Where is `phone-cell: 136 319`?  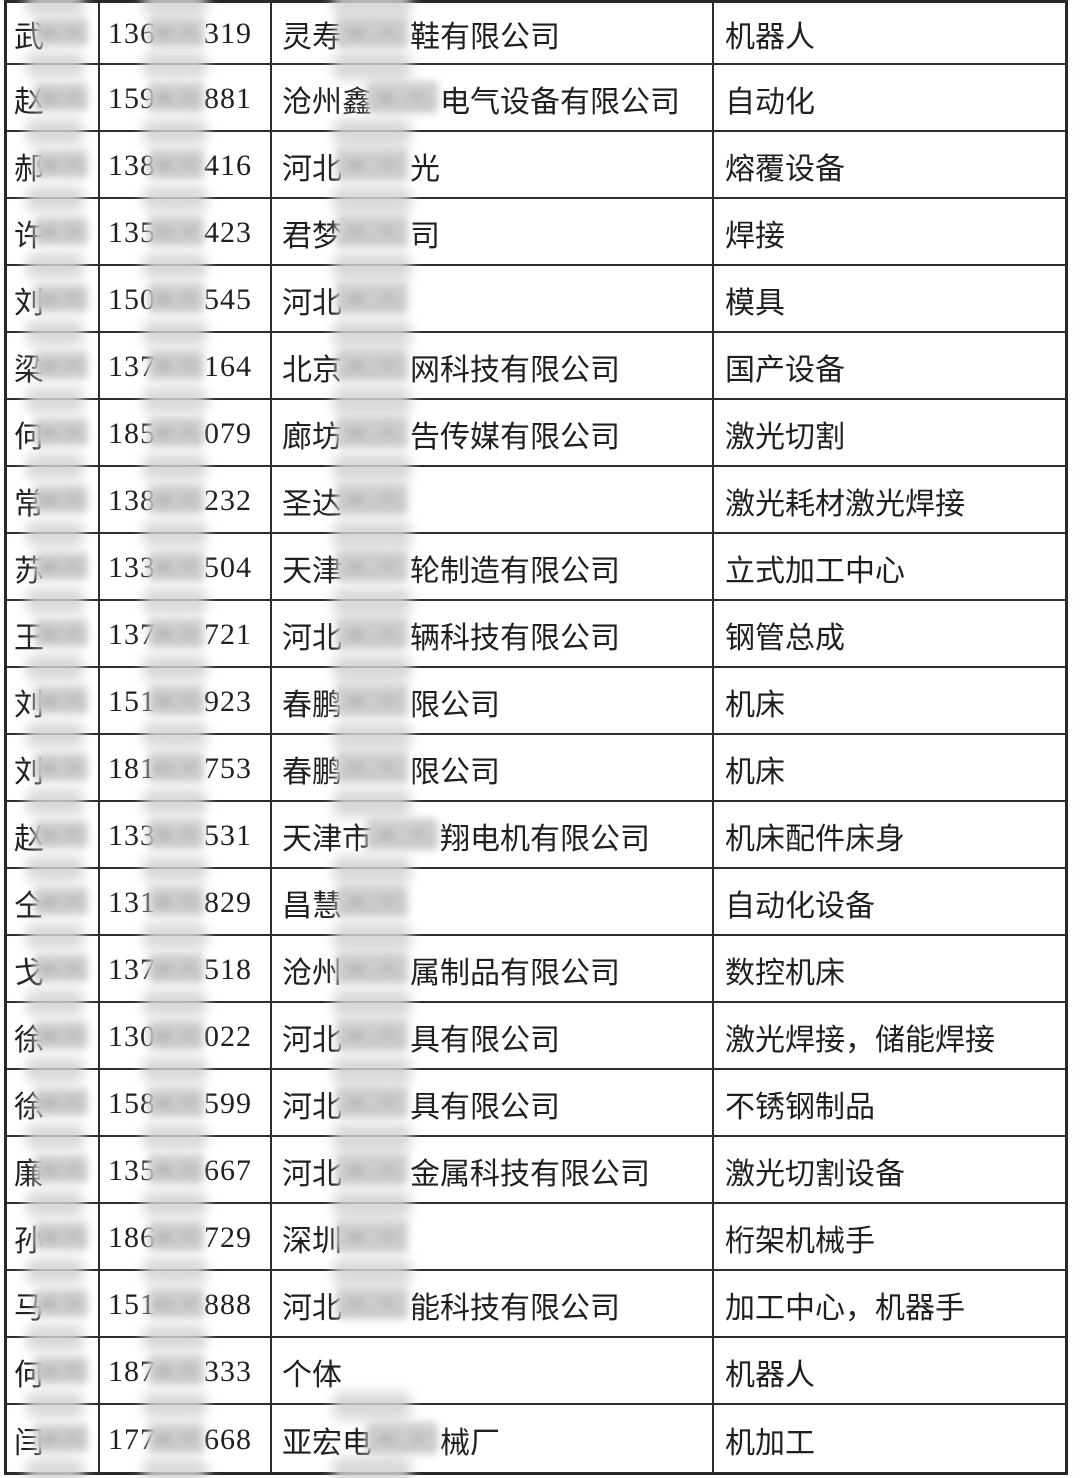
phone-cell: 136 319 is located at coordinates (186, 33).